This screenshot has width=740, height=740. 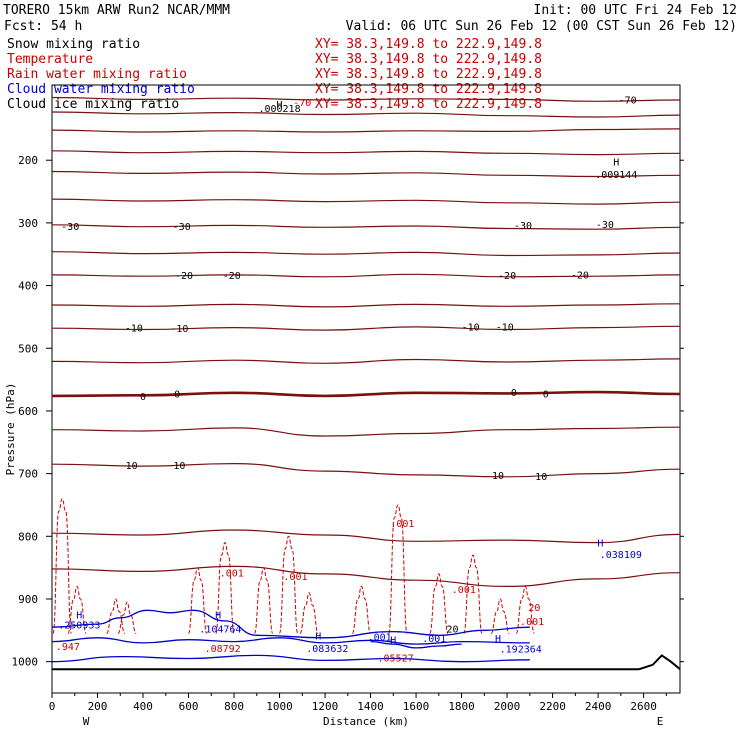 What do you see at coordinates (621, 555) in the screenshot?
I see `cloud-water-label: .038109` at bounding box center [621, 555].